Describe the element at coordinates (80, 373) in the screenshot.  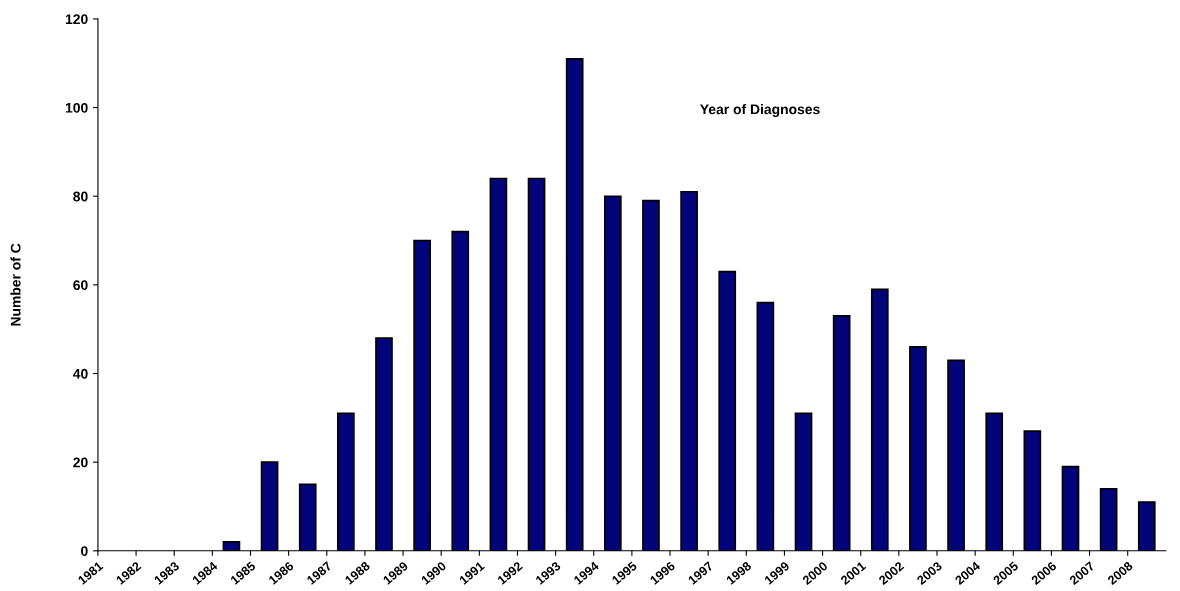
I see `y-tick-label: 40` at that location.